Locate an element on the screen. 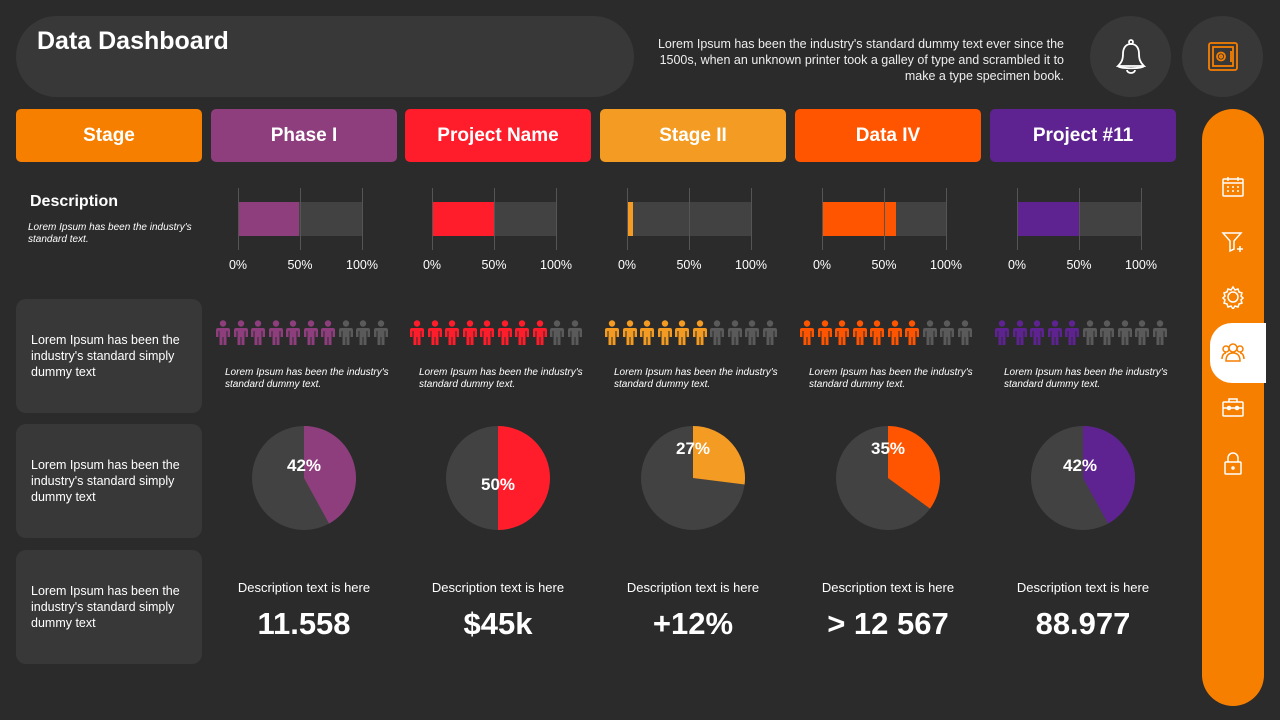 This screenshot has width=1280, height=720. pie-label: 50% is located at coordinates (498, 484).